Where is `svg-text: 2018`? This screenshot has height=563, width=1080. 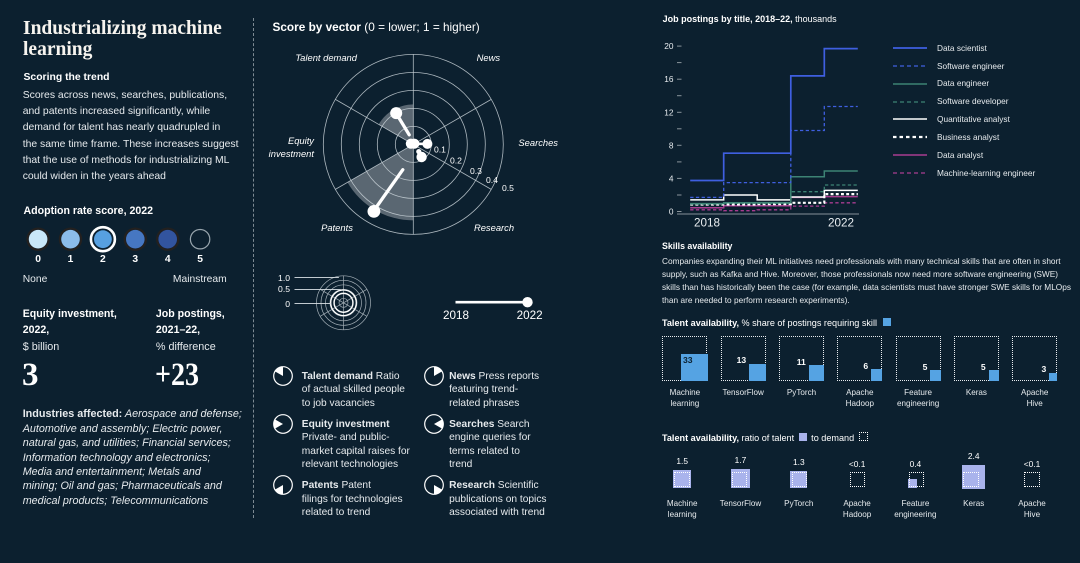 svg-text: 2018 is located at coordinates (707, 223).